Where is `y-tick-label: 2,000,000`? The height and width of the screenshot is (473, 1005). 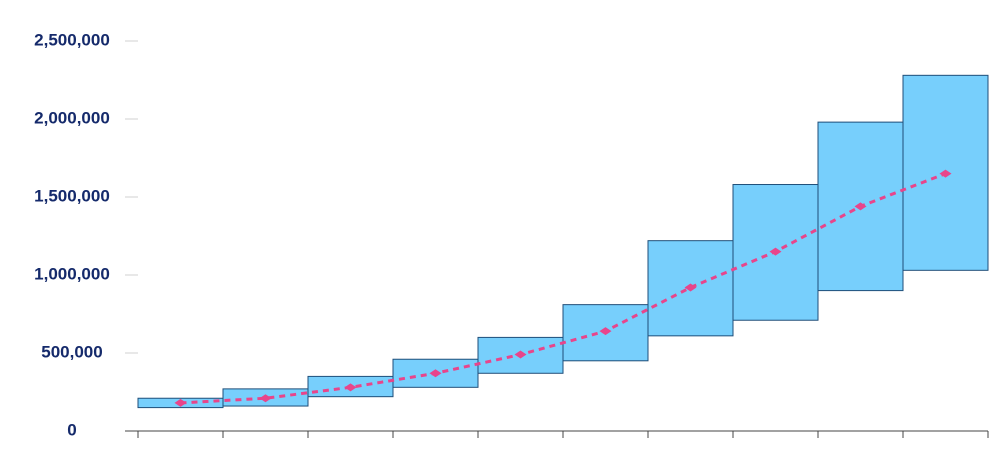 y-tick-label: 2,000,000 is located at coordinates (72, 117).